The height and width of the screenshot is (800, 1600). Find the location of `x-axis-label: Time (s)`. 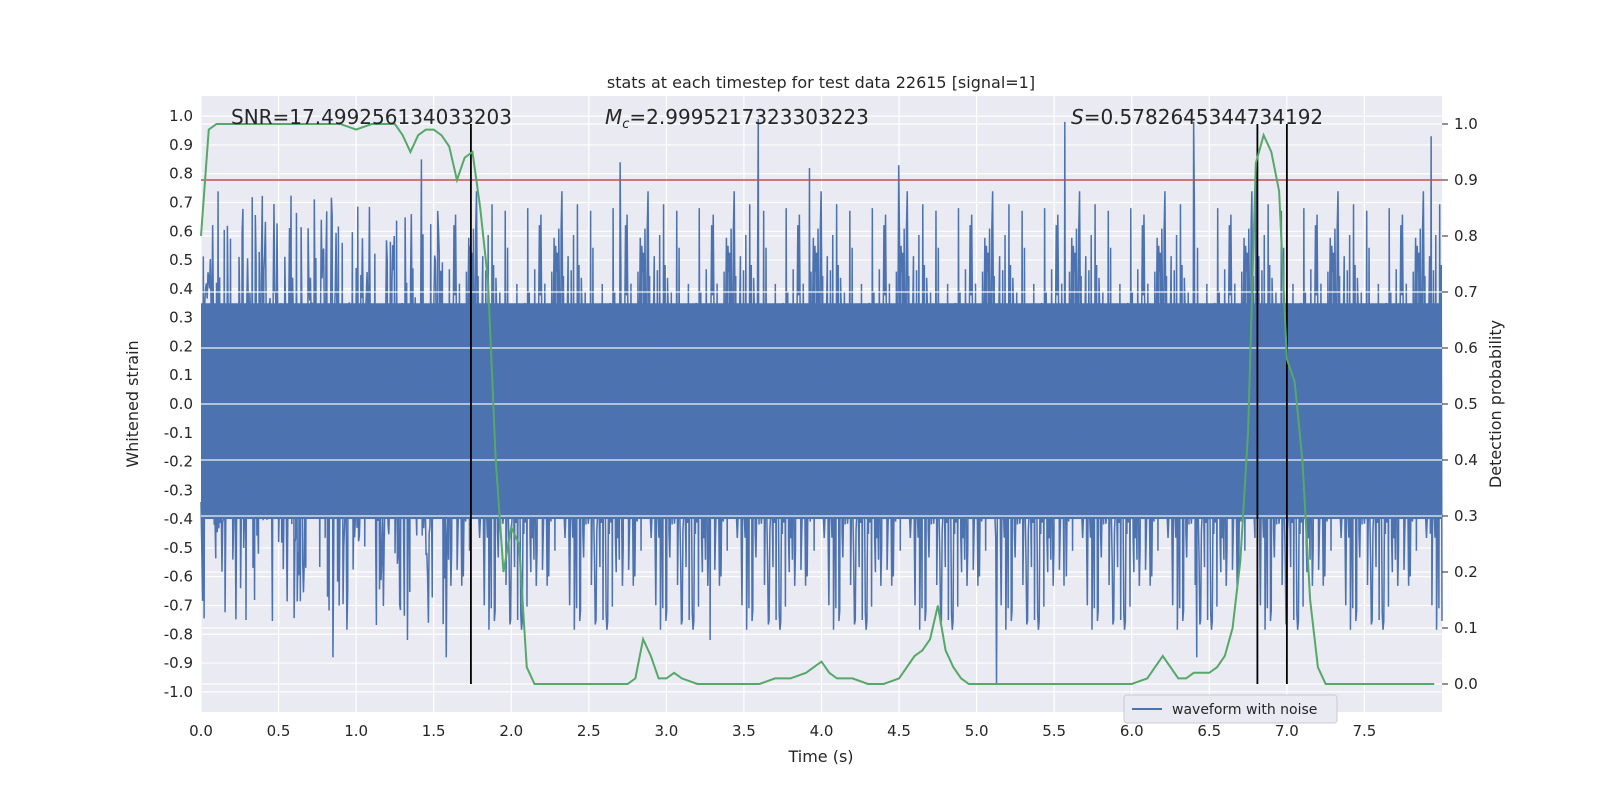

x-axis-label: Time (s) is located at coordinates (820, 756).